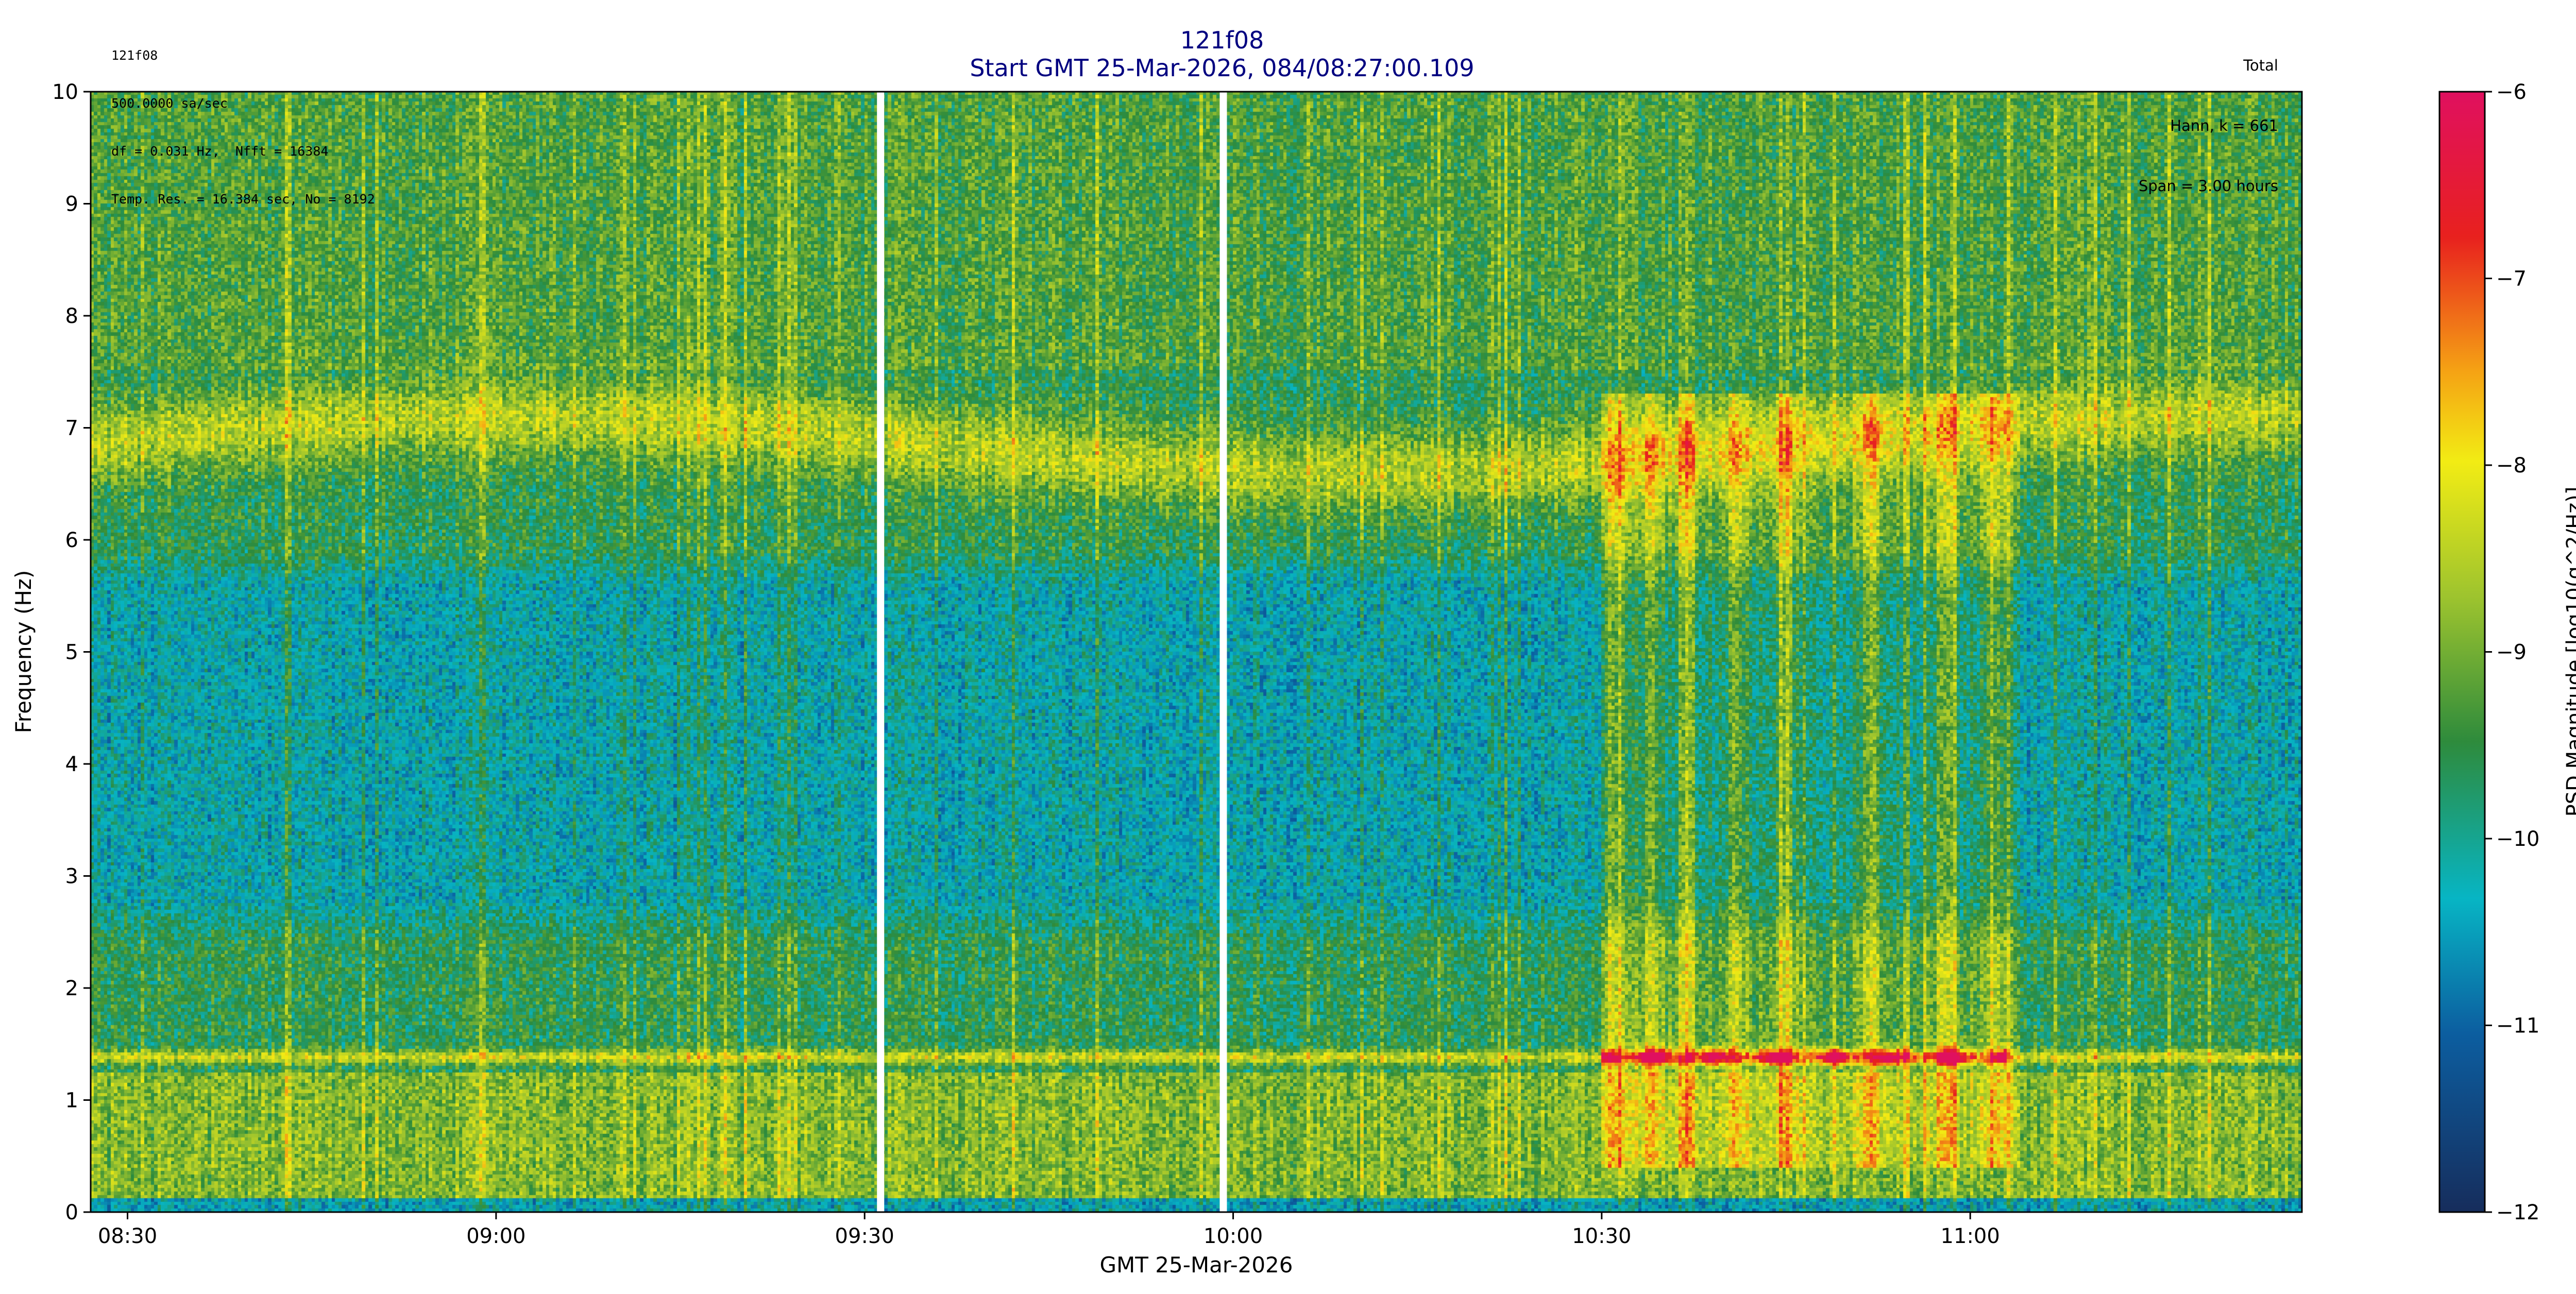  I want to click on colorbar-tick-label: −7, so click(2511, 279).